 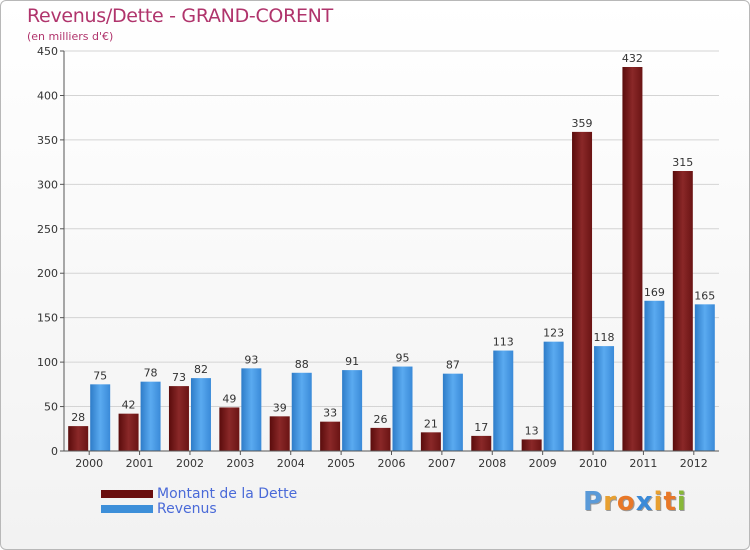 What do you see at coordinates (51, 407) in the screenshot?
I see `y-tick-label-50: 50` at bounding box center [51, 407].